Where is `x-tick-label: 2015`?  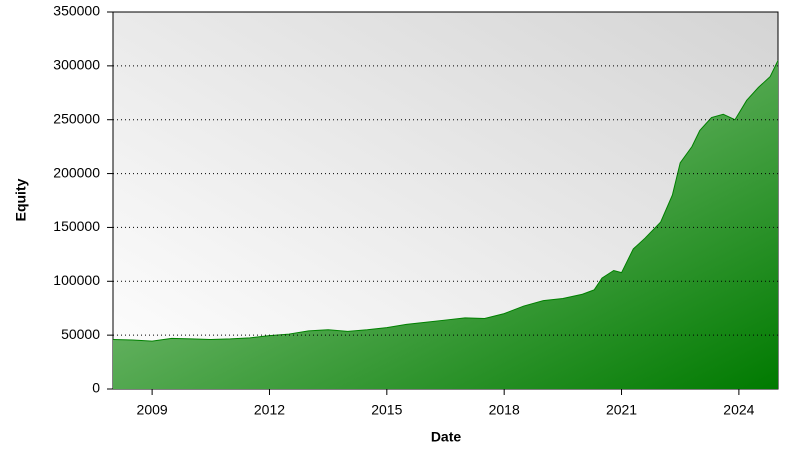 x-tick-label: 2015 is located at coordinates (386, 410).